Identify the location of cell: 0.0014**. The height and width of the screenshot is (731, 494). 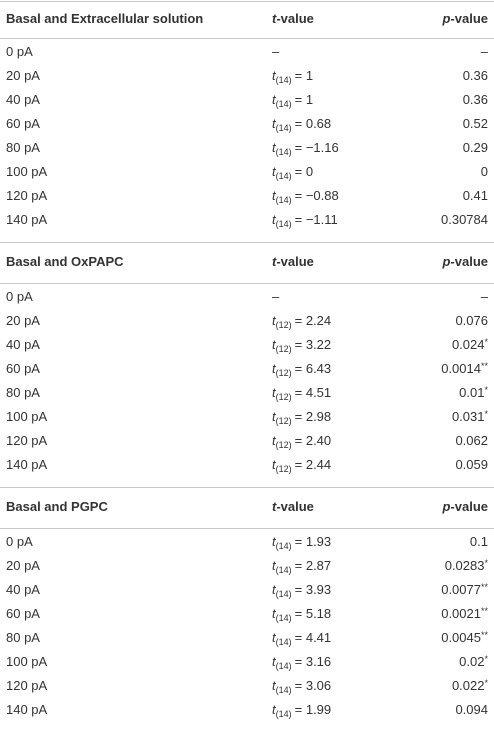
(464, 369).